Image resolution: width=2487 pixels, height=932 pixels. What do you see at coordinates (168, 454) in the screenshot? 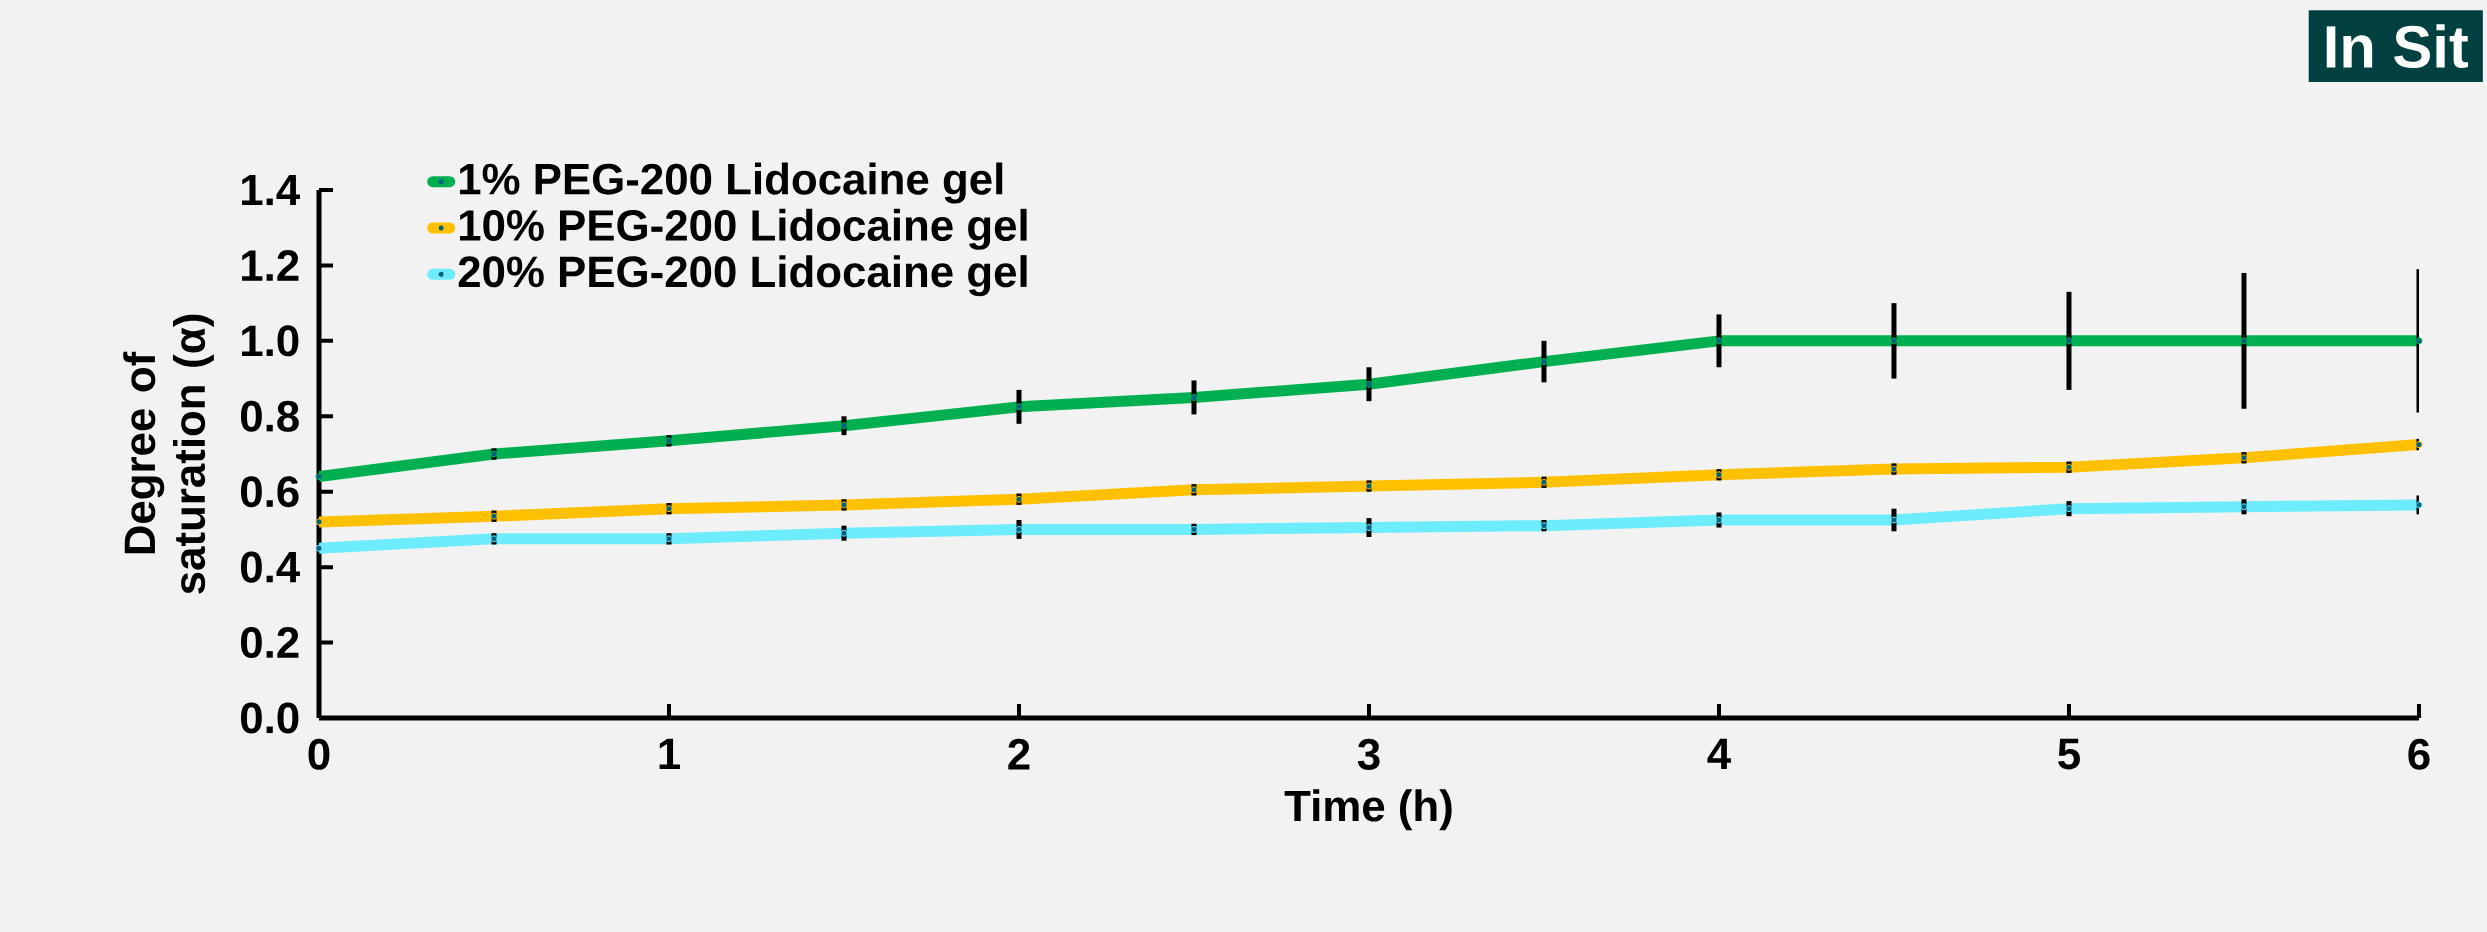
I see `y-axis-title: Degree of saturation (α)` at bounding box center [168, 454].